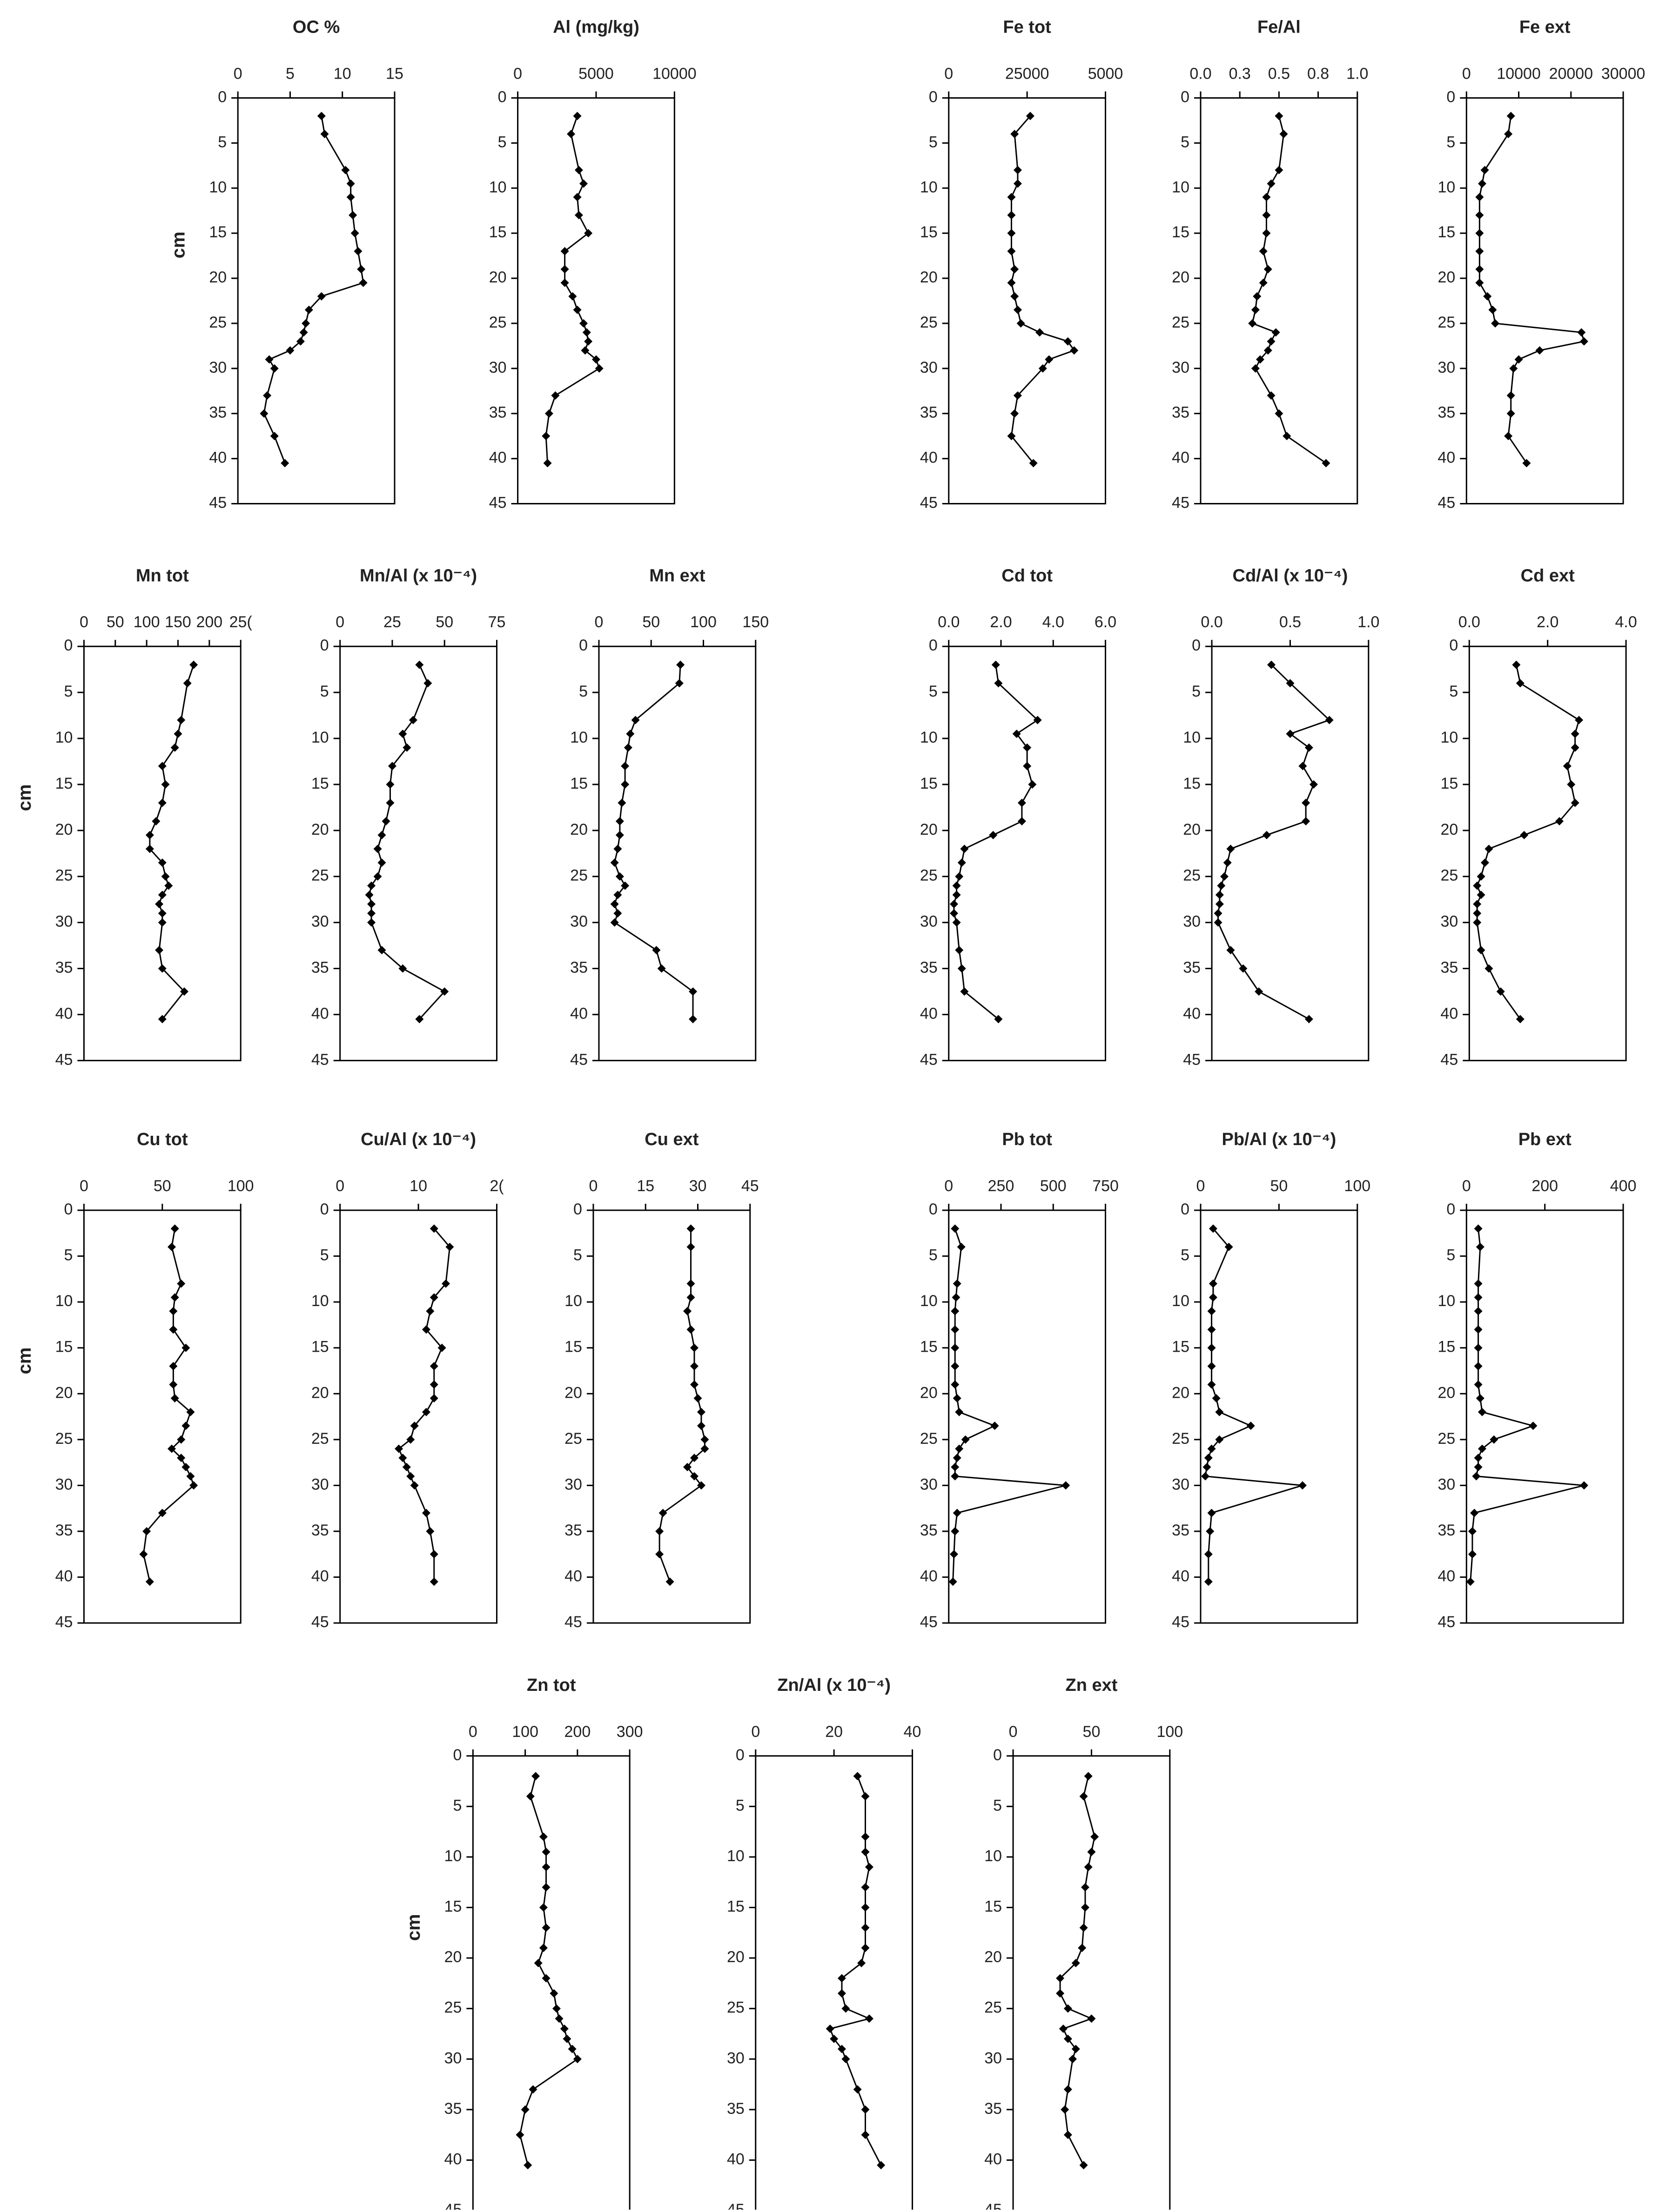 Image resolution: width=1679 pixels, height=2212 pixels. I want to click on x-tick-label: 50, so click(1092, 1732).